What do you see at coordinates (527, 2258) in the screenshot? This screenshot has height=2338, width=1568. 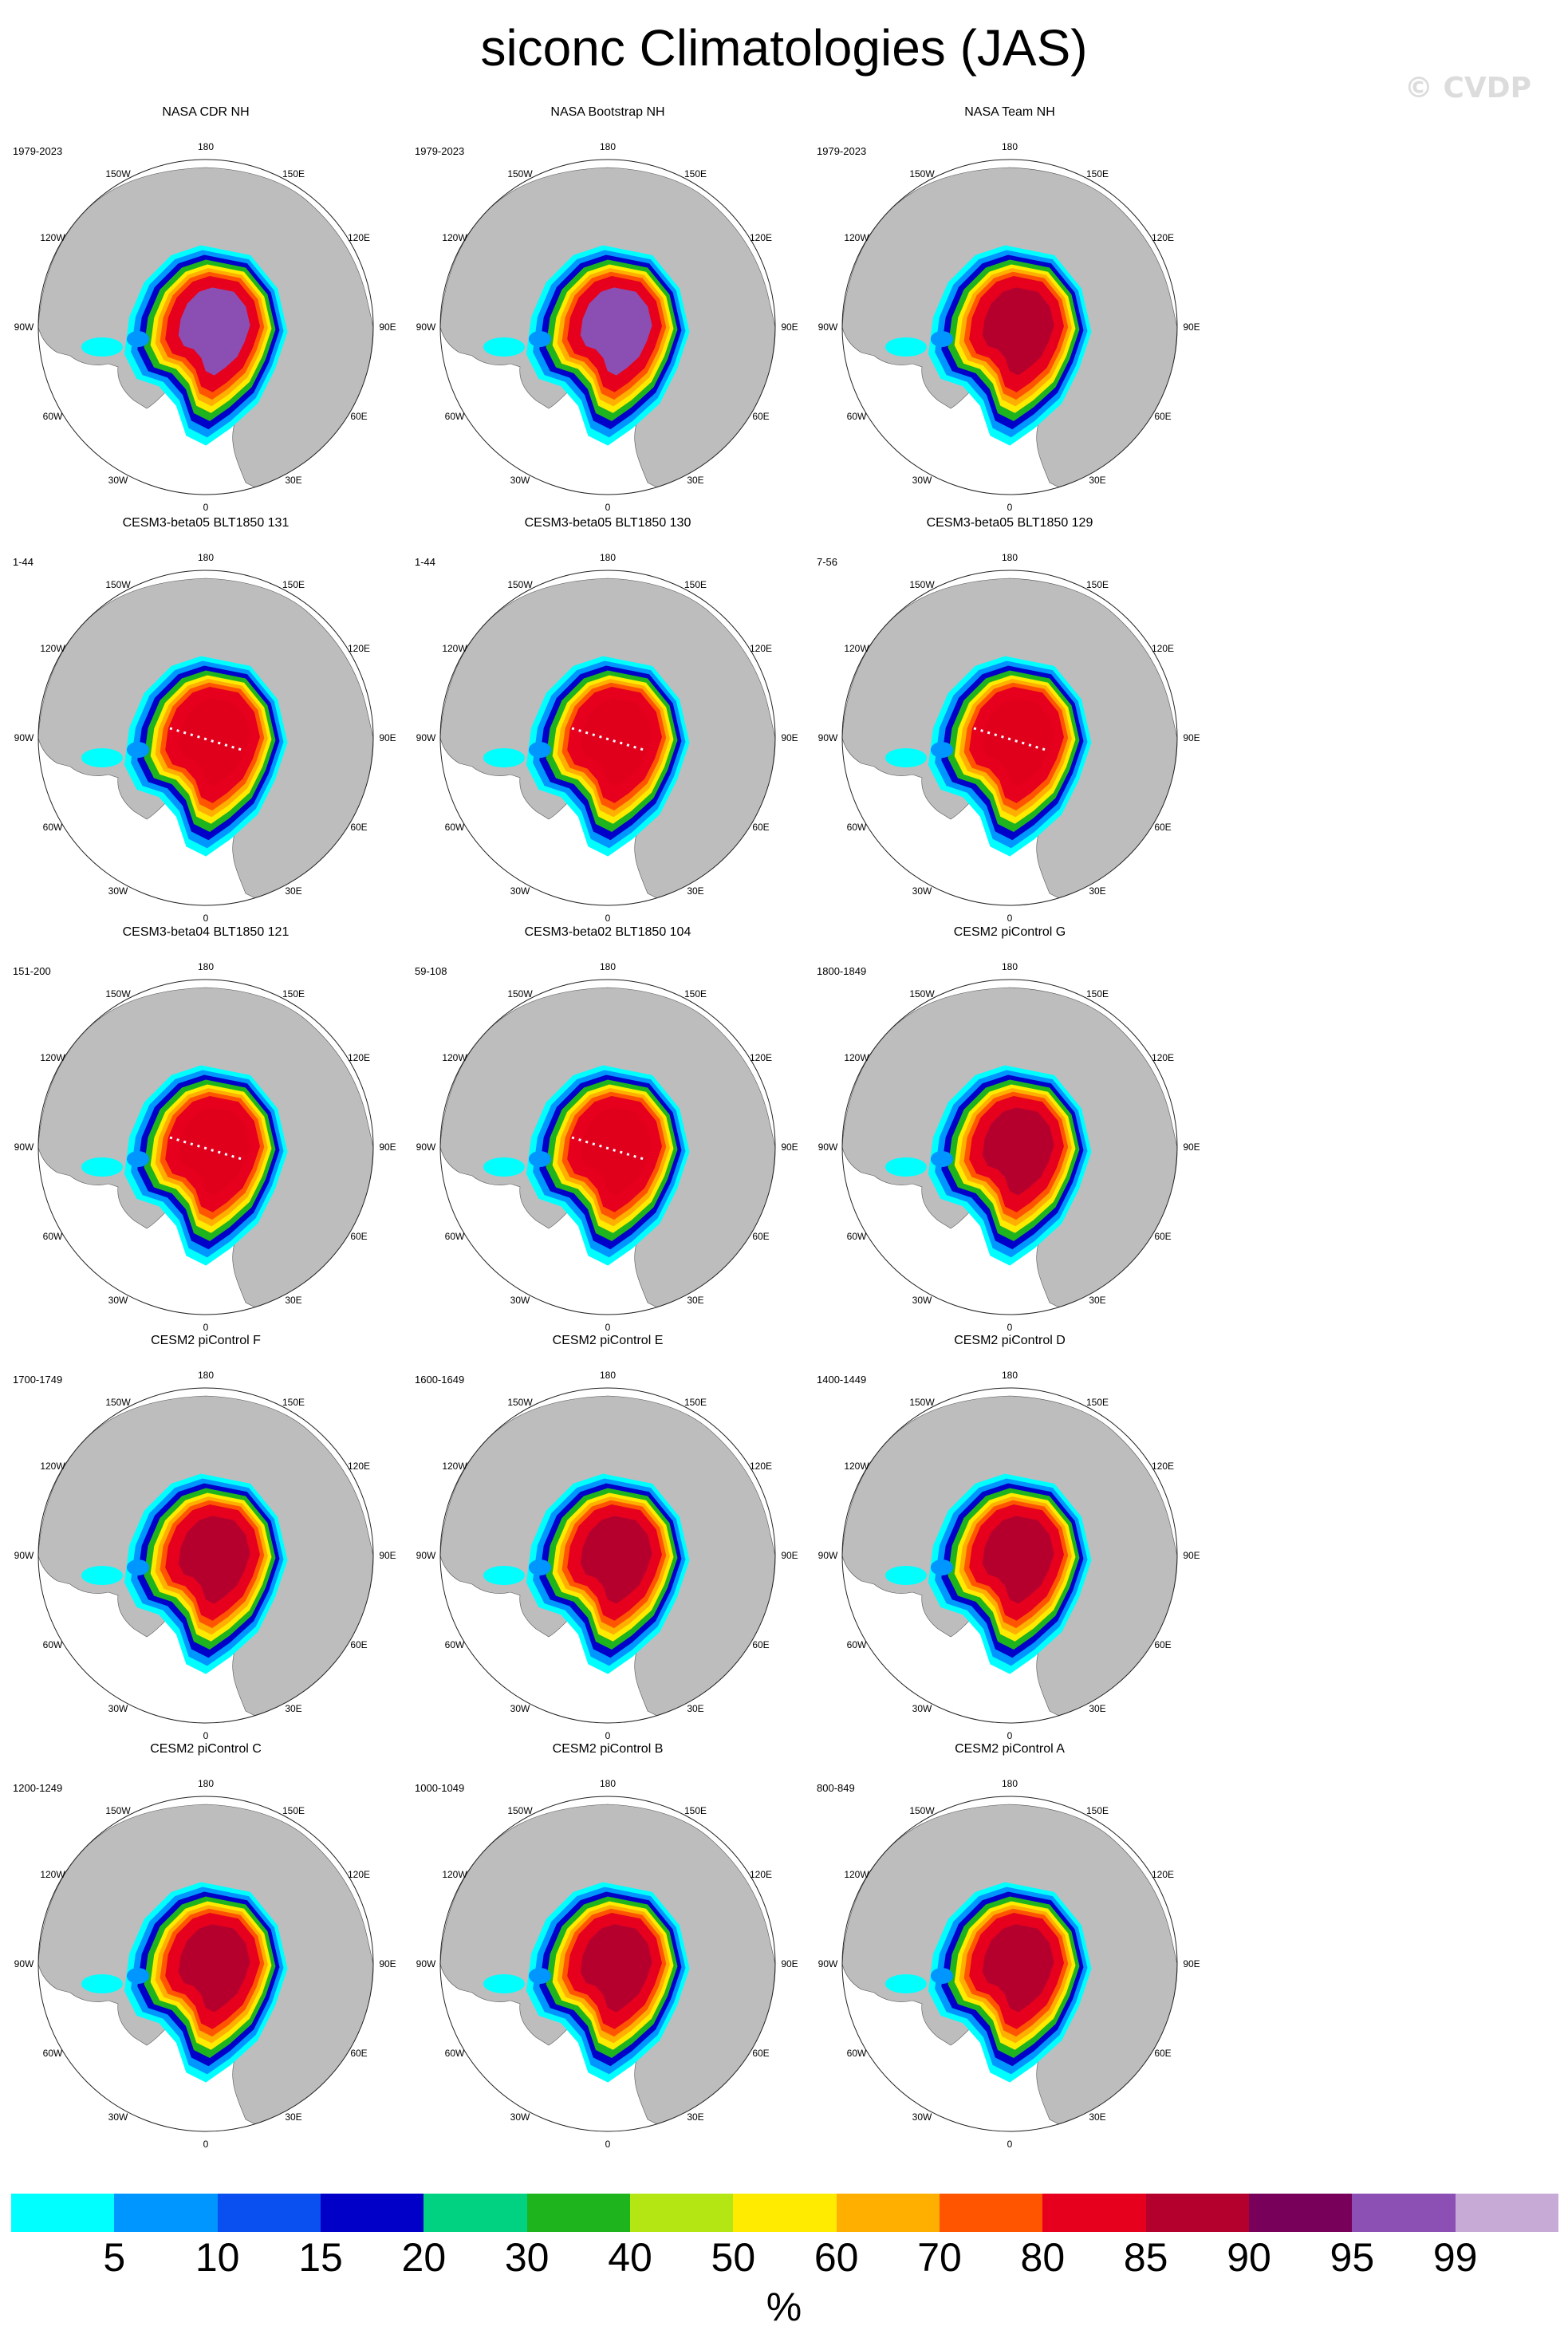 I see `colorbar-tick: 30` at bounding box center [527, 2258].